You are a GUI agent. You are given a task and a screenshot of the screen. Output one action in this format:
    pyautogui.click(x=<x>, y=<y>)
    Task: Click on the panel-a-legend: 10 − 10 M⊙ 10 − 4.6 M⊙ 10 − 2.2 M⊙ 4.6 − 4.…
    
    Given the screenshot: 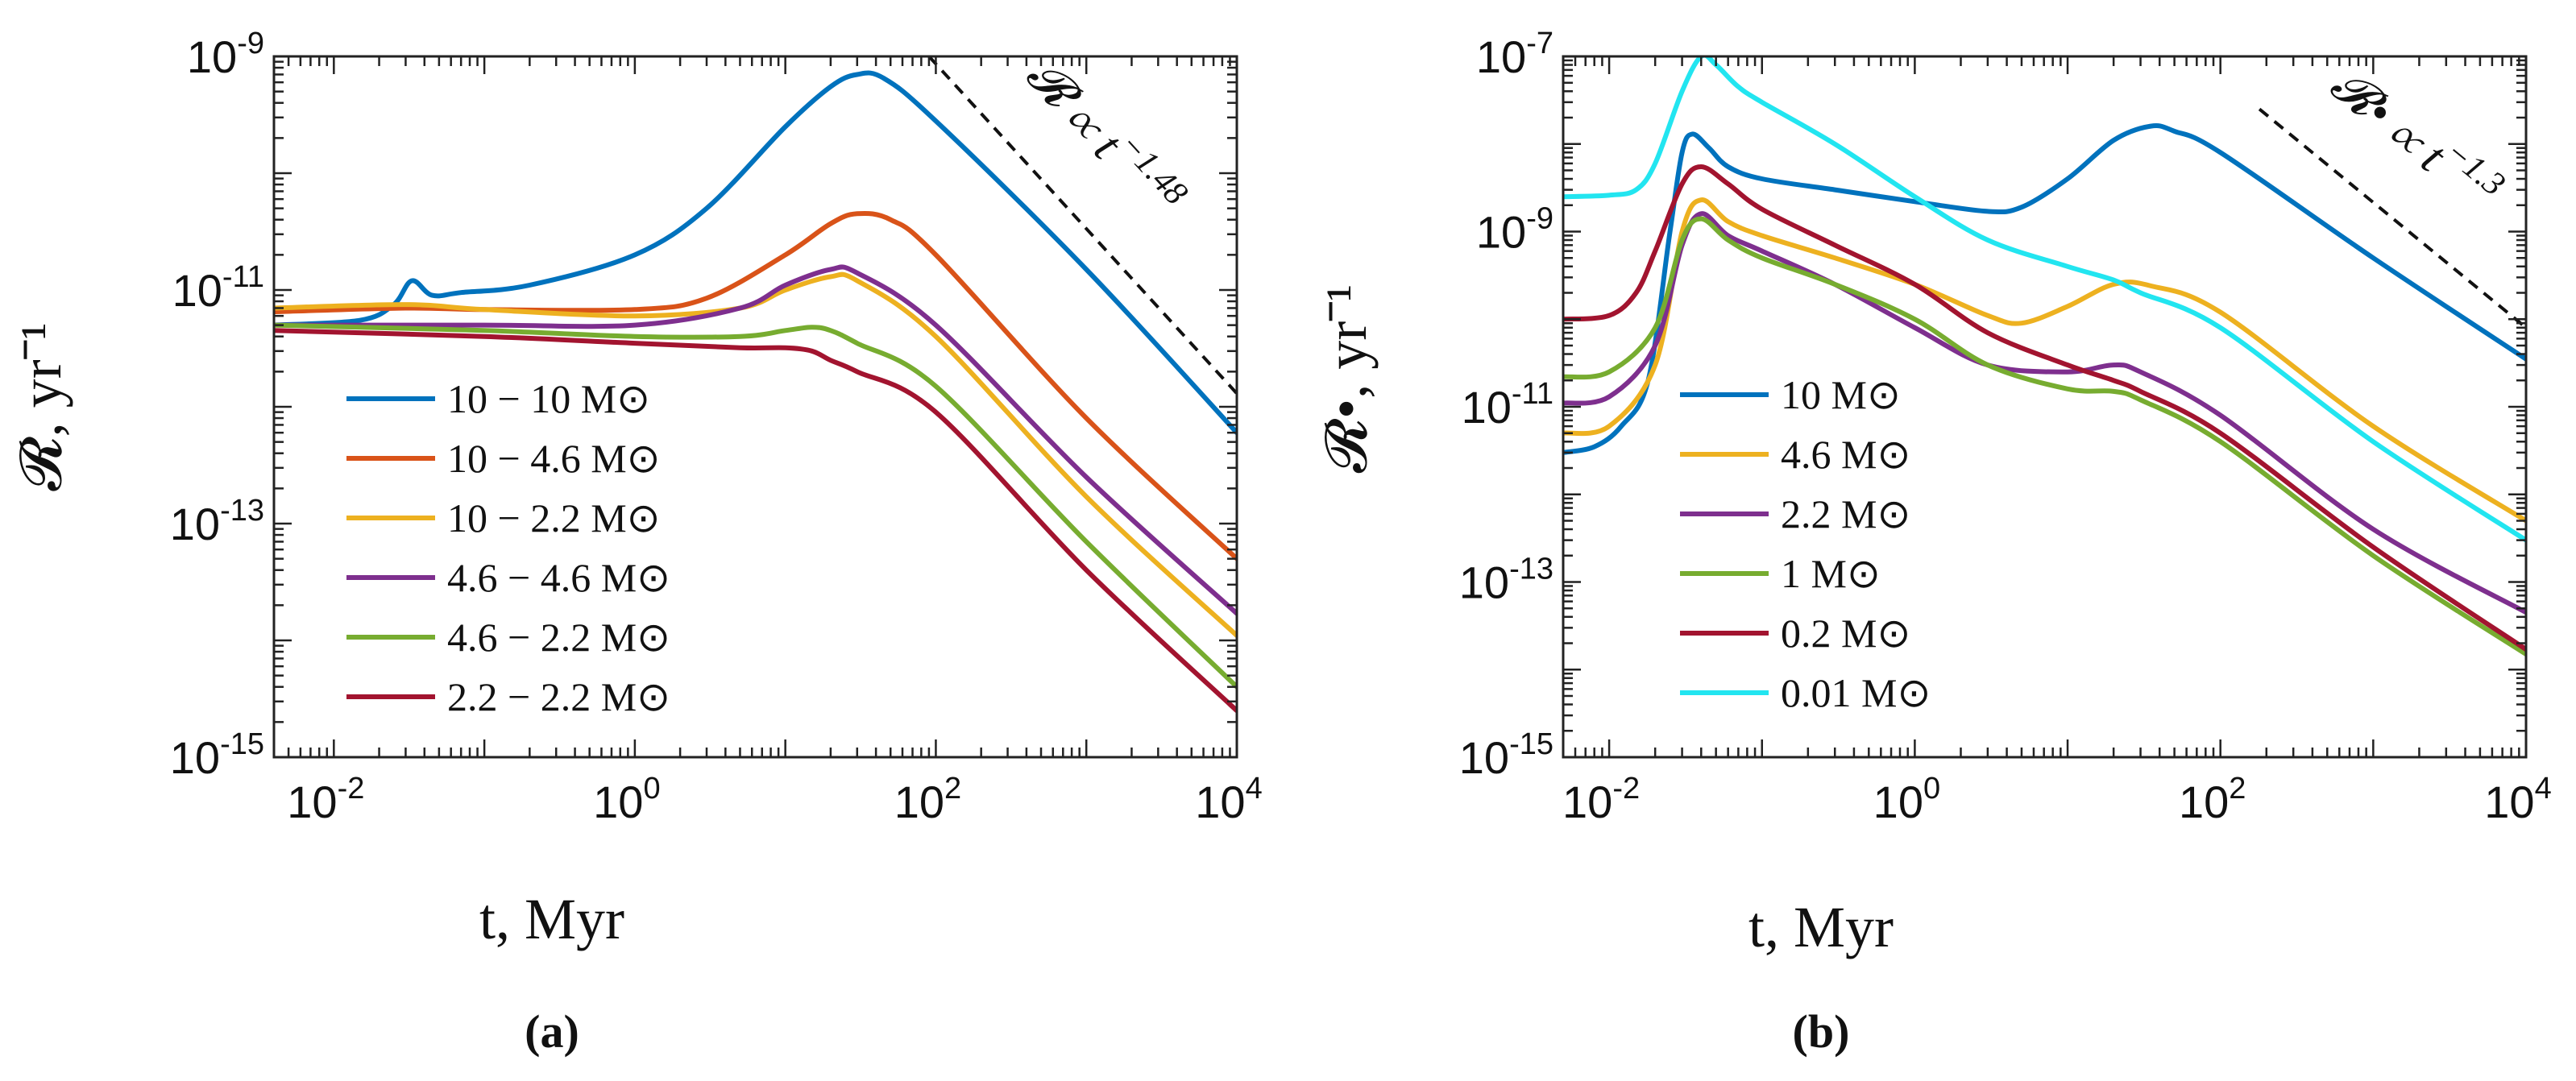 What is the action you would take?
    pyautogui.click(x=508, y=547)
    